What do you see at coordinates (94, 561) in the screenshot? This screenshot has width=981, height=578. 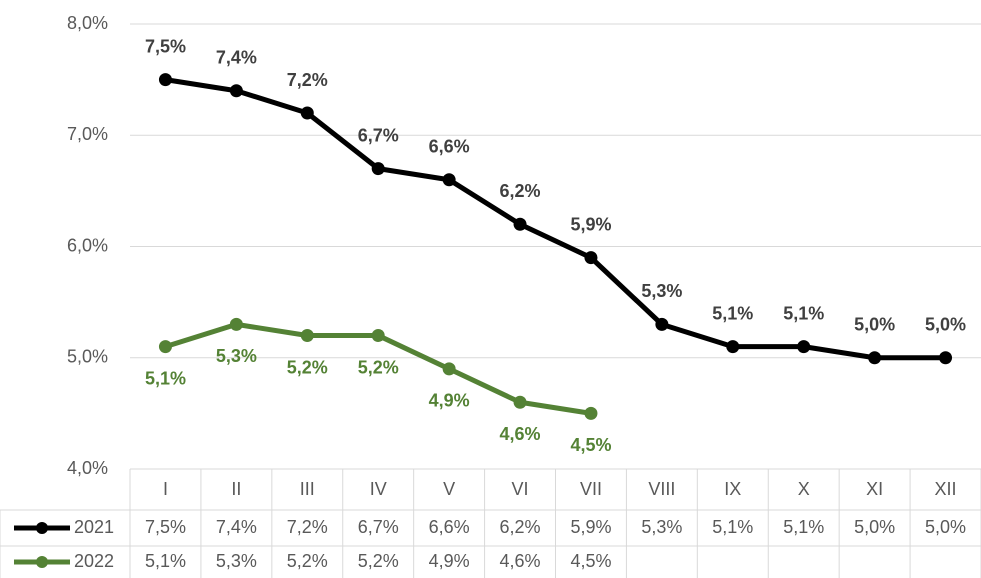 I see `legend-label: 2022` at bounding box center [94, 561].